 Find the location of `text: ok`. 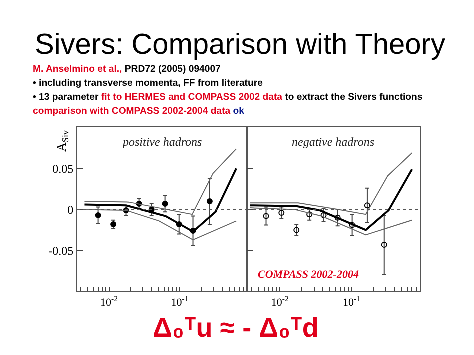

text: ok is located at coordinates (239, 111).